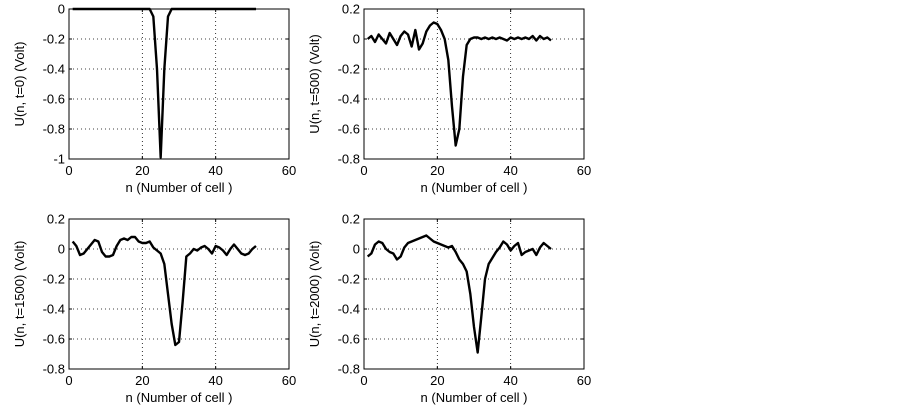 This screenshot has height=408, width=902. What do you see at coordinates (59, 159) in the screenshot?
I see `y-tick-label: -1` at bounding box center [59, 159].